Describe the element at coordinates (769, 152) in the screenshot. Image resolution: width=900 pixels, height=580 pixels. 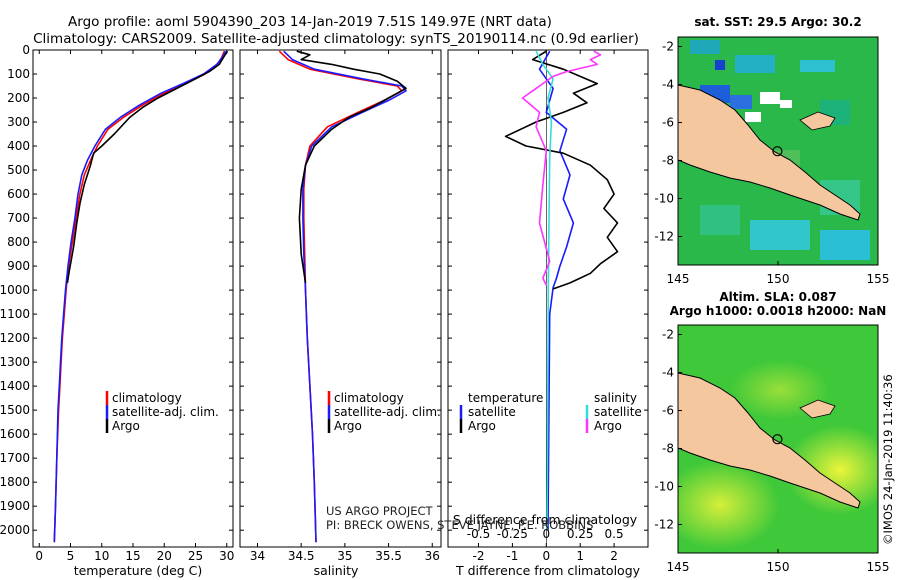
I see `sst-land-png` at that location.